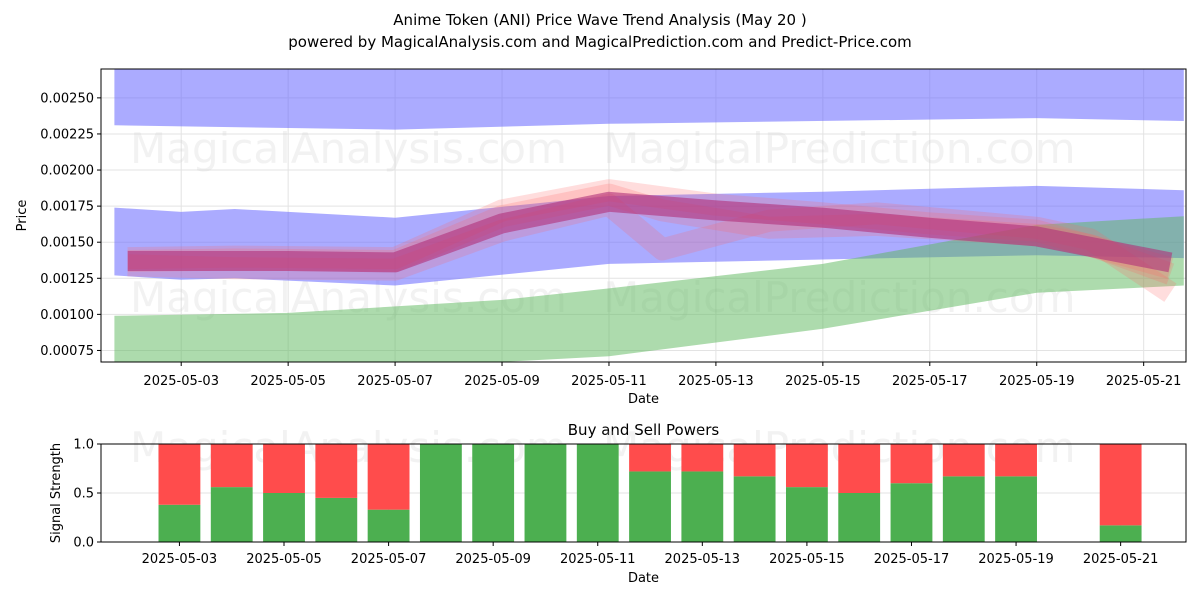  I want to click on y-tick-label: 1.0, so click(83, 445).